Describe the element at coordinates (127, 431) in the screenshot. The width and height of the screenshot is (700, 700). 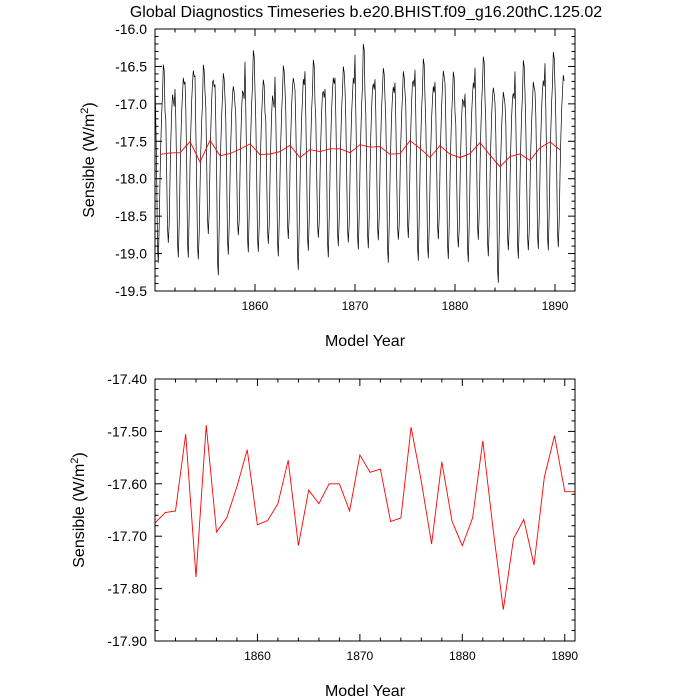
I see `bottom-chart-y-tick-label: -17.50` at that location.